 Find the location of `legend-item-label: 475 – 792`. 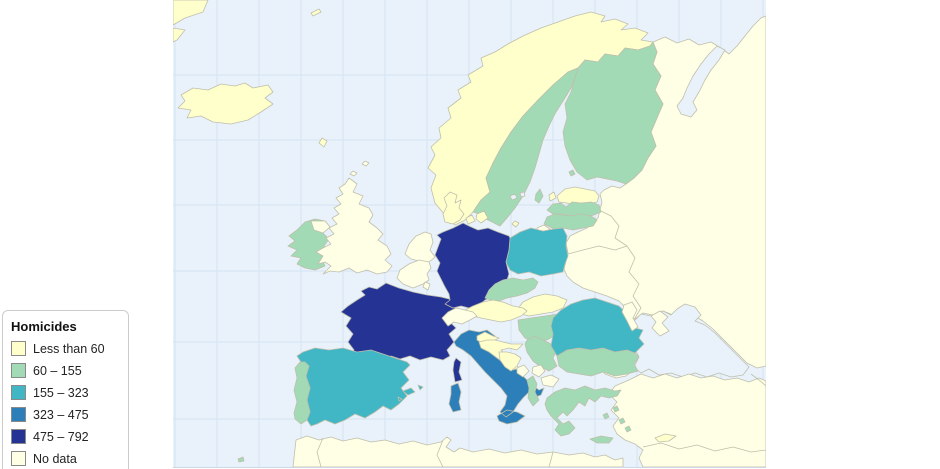

legend-item-label: 475 – 792 is located at coordinates (61, 436).